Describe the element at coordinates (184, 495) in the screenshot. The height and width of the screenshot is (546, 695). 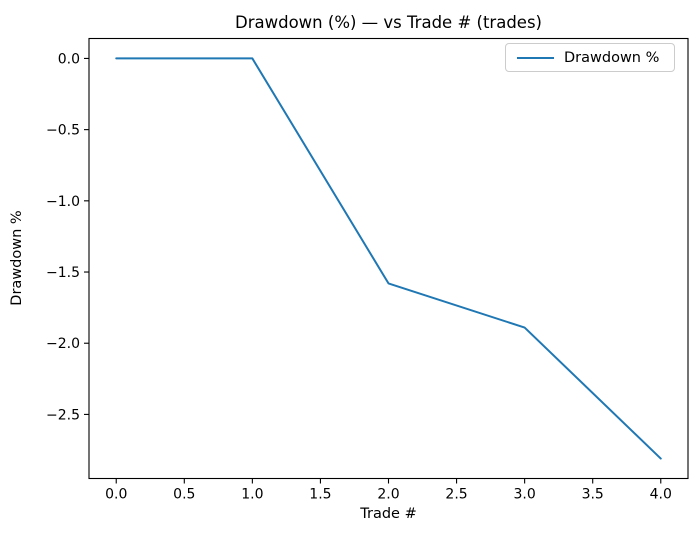
I see `x-tick-label: 0.5` at that location.